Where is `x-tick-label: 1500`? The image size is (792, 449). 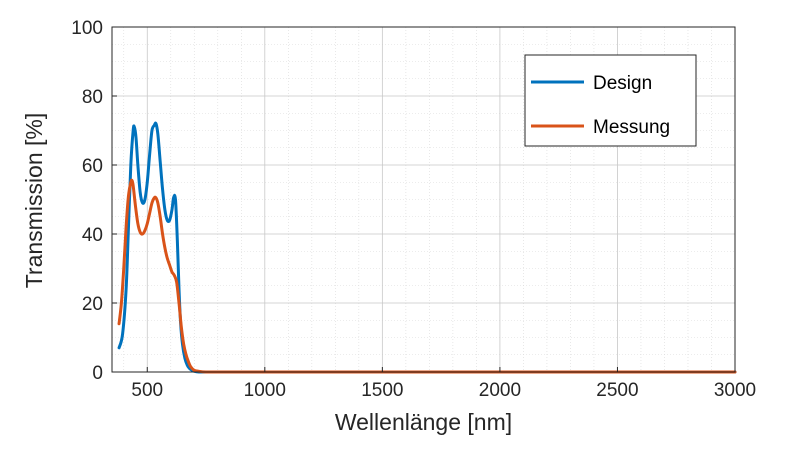 x-tick-label: 1500 is located at coordinates (382, 390).